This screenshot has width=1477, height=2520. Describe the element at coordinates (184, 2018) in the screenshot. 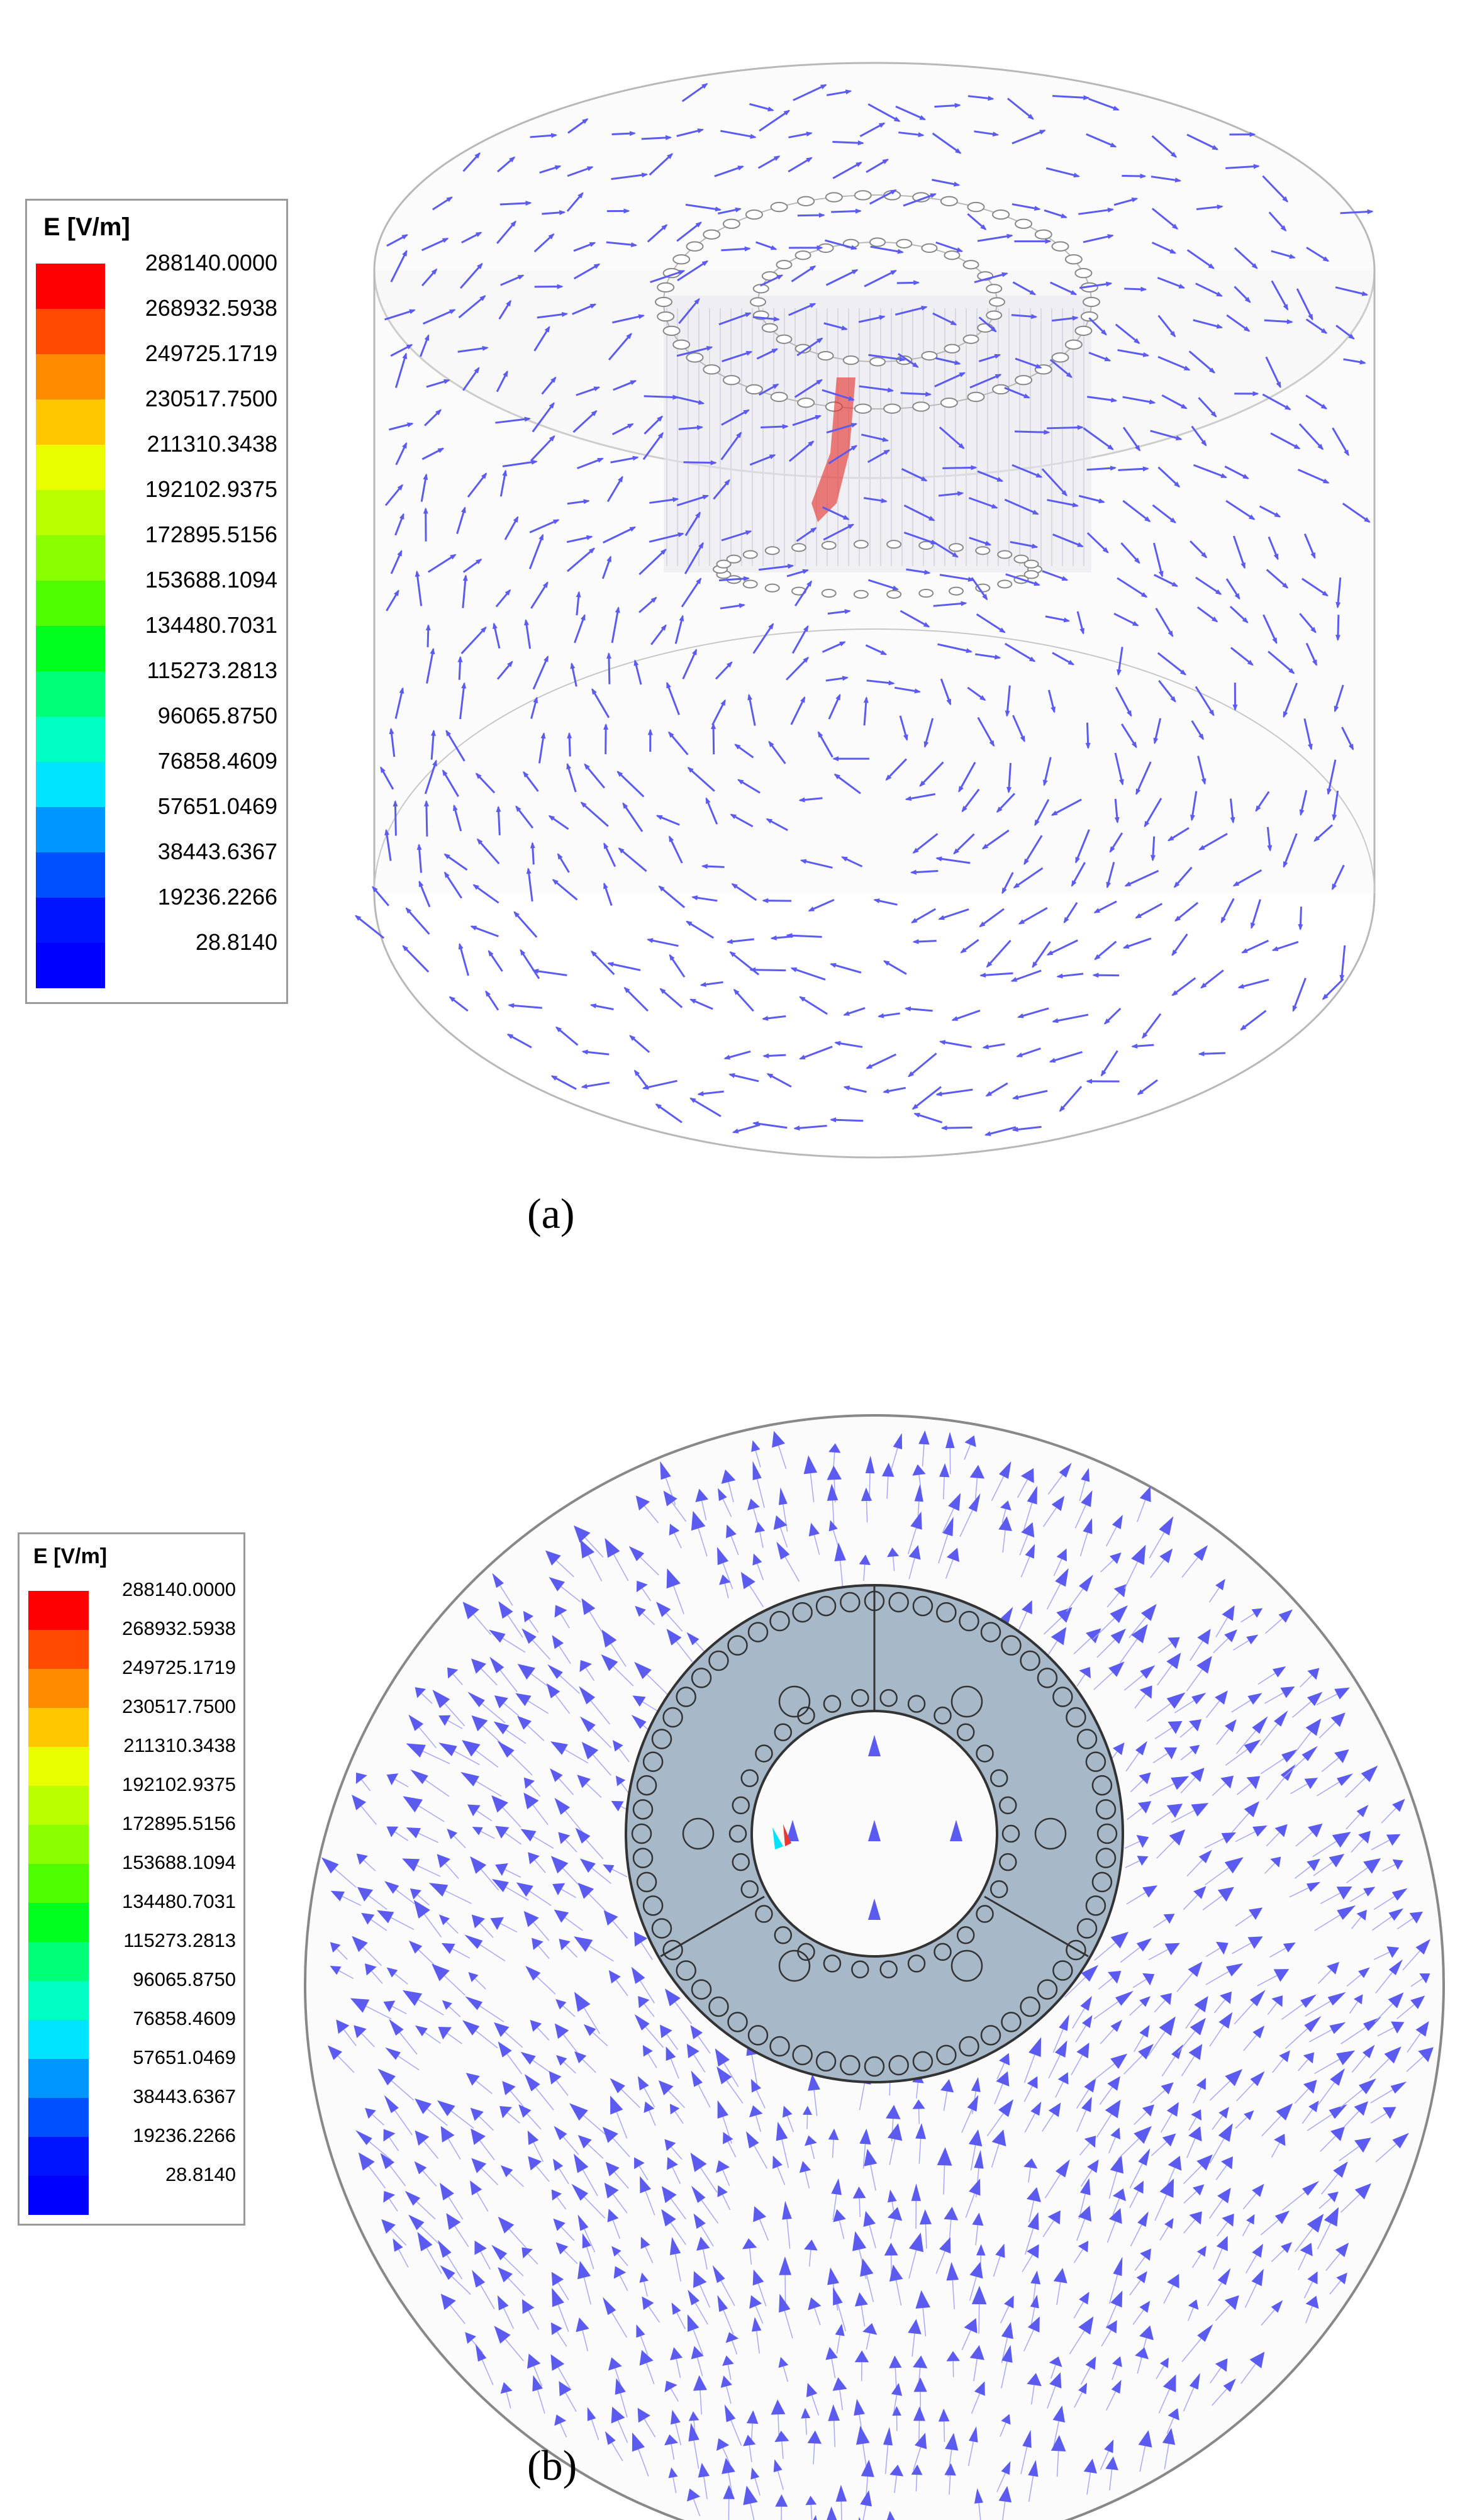

I see `legend-value: 76858.4609` at that location.